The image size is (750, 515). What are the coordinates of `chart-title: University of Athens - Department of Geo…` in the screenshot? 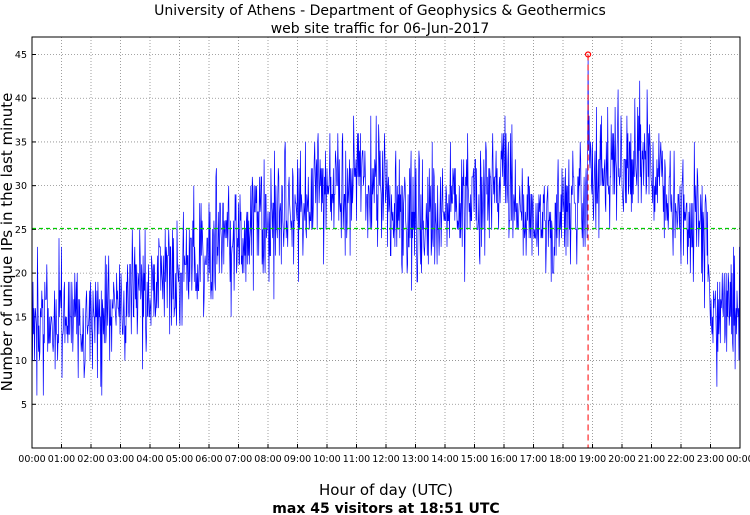 It's located at (380, 11).